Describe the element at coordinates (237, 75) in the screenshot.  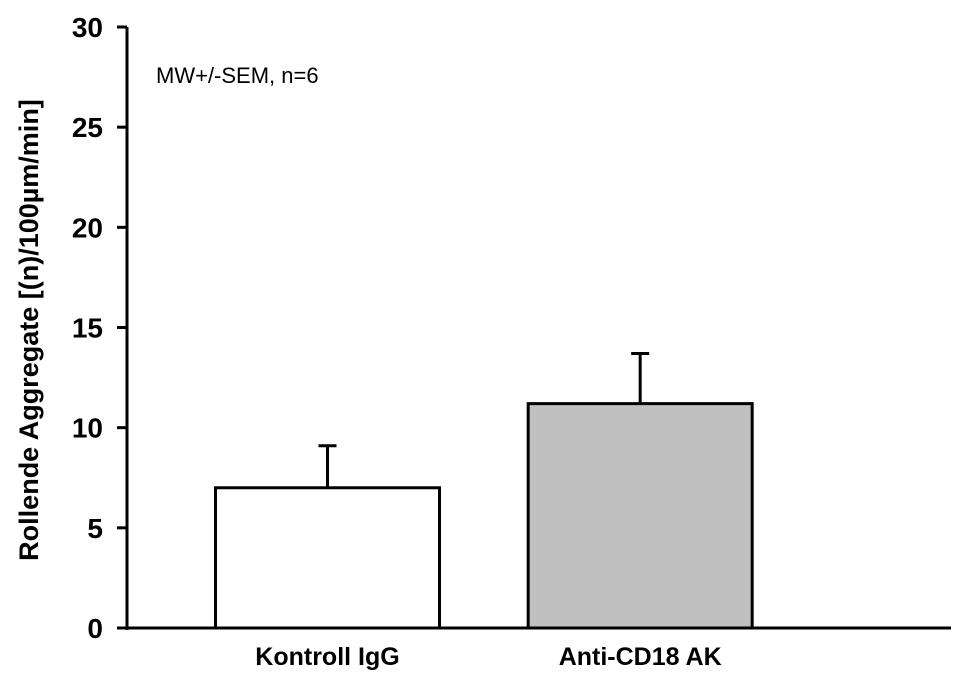
I see `annotation-text: MW+/-SEM, n=6` at that location.